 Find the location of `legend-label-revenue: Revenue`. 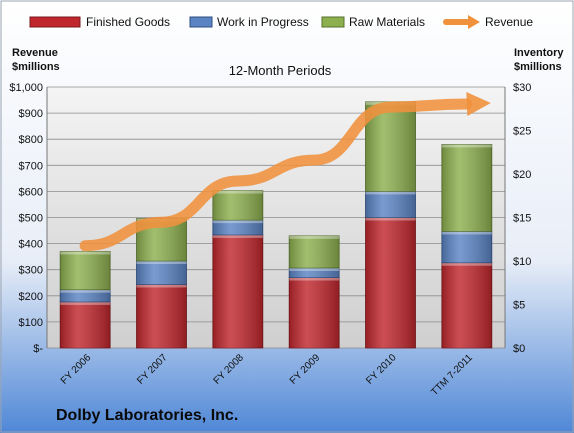

legend-label-revenue: Revenue is located at coordinates (509, 22).